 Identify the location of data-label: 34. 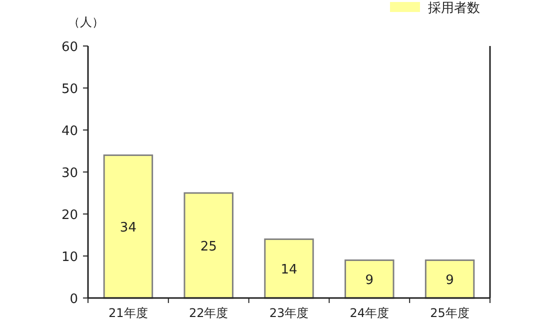
(128, 228).